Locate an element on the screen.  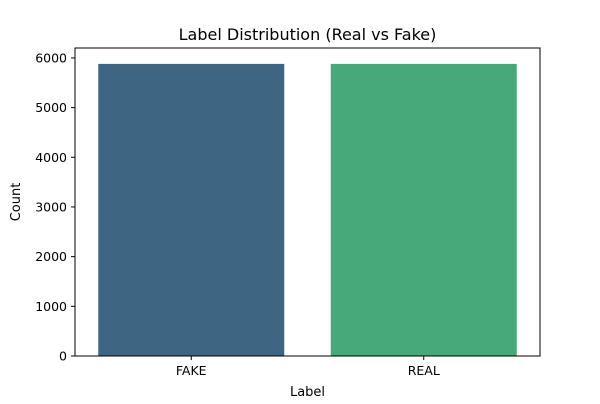
chart-title: Label Distribution (Real vs Fake) is located at coordinates (308, 34).